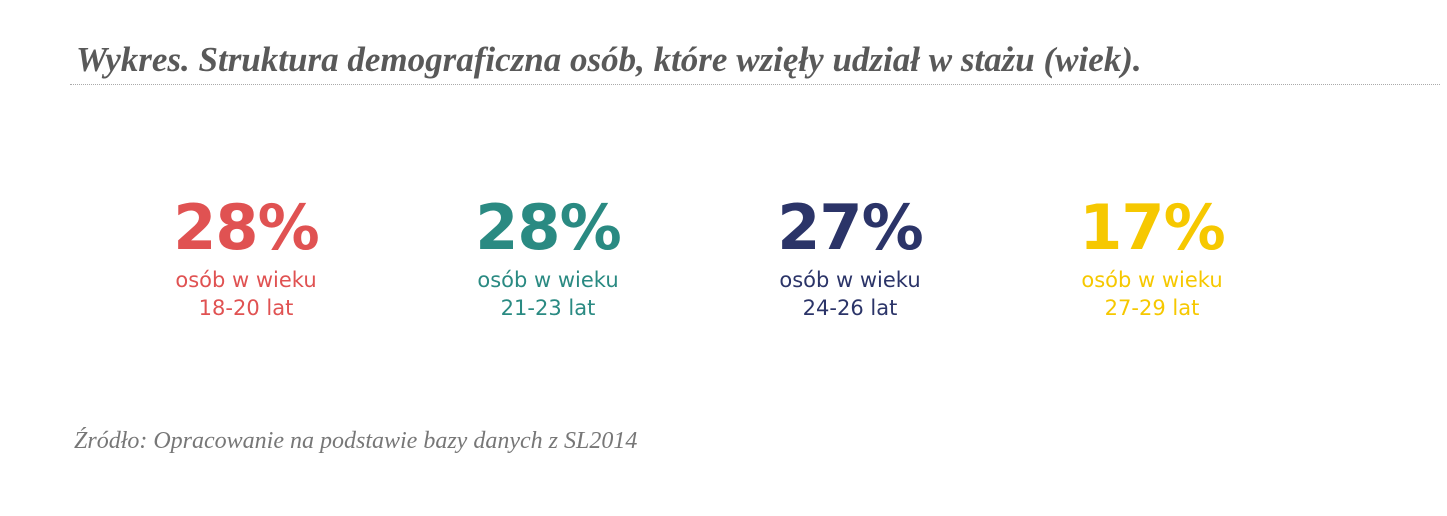  Describe the element at coordinates (850, 227) in the screenshot. I see `stat-value: 27%` at that location.